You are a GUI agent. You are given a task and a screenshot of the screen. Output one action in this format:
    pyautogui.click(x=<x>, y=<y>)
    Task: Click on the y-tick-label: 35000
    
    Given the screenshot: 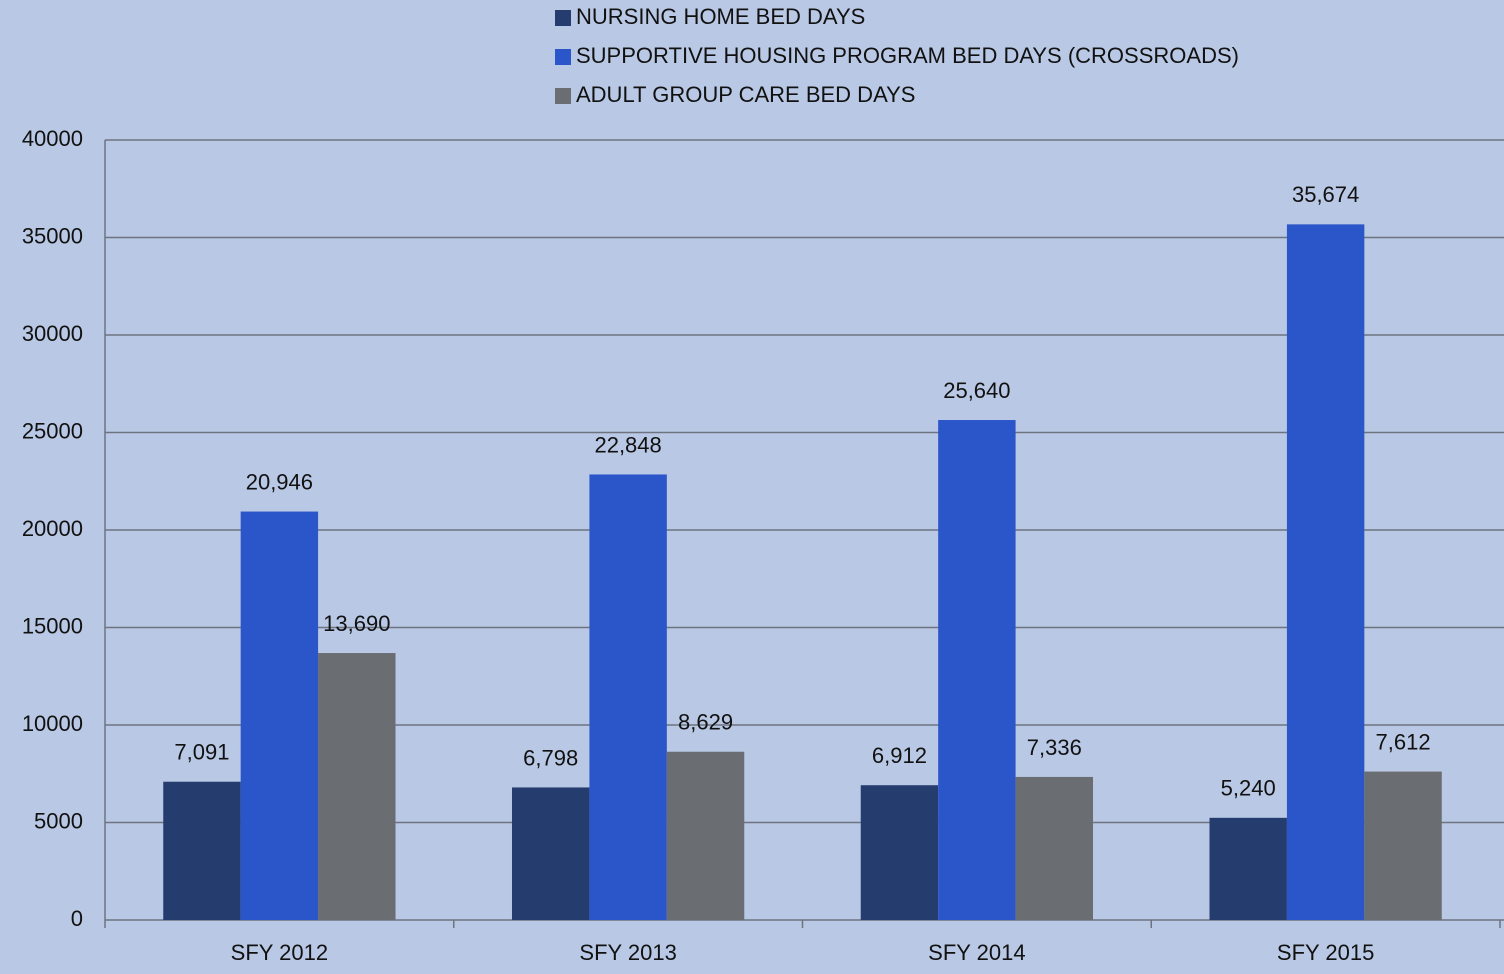 What is the action you would take?
    pyautogui.click(x=52, y=235)
    